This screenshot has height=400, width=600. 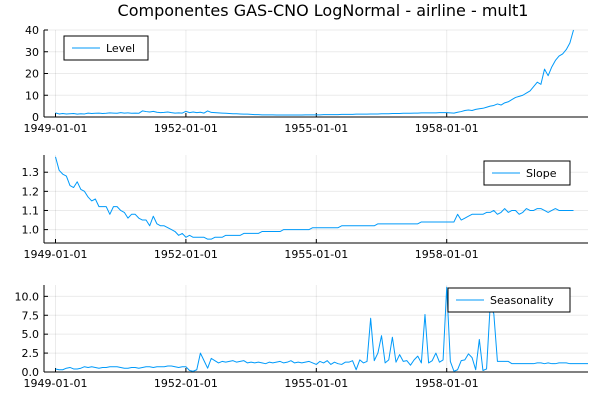 What do you see at coordinates (31, 172) in the screenshot?
I see `y-tick-label: 1.3` at bounding box center [31, 172].